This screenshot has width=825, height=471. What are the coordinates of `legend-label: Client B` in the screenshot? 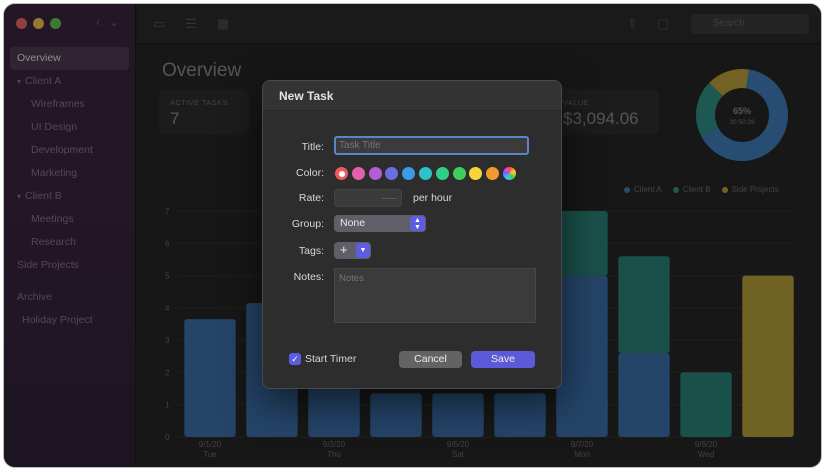 It's located at (696, 189).